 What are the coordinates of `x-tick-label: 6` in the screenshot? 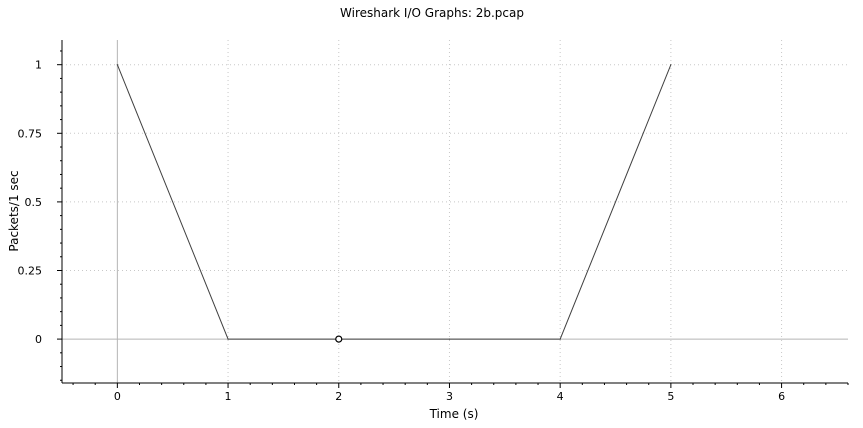 It's located at (781, 396).